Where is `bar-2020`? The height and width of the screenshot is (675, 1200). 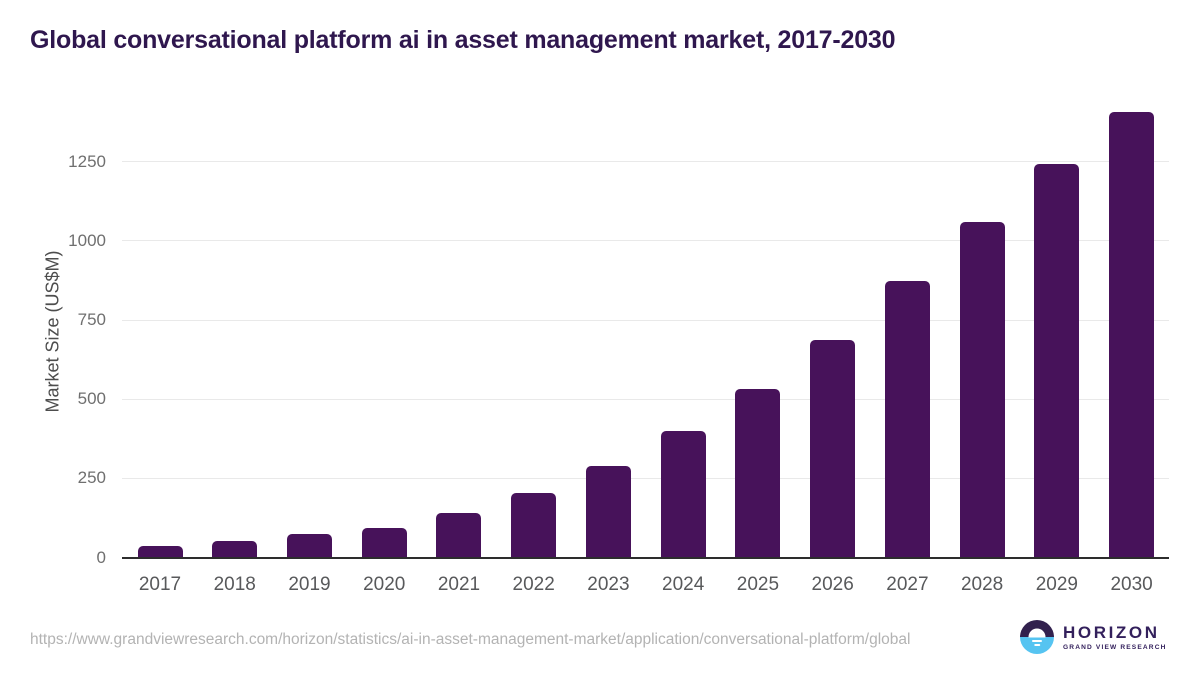 bar-2020 is located at coordinates (384, 543).